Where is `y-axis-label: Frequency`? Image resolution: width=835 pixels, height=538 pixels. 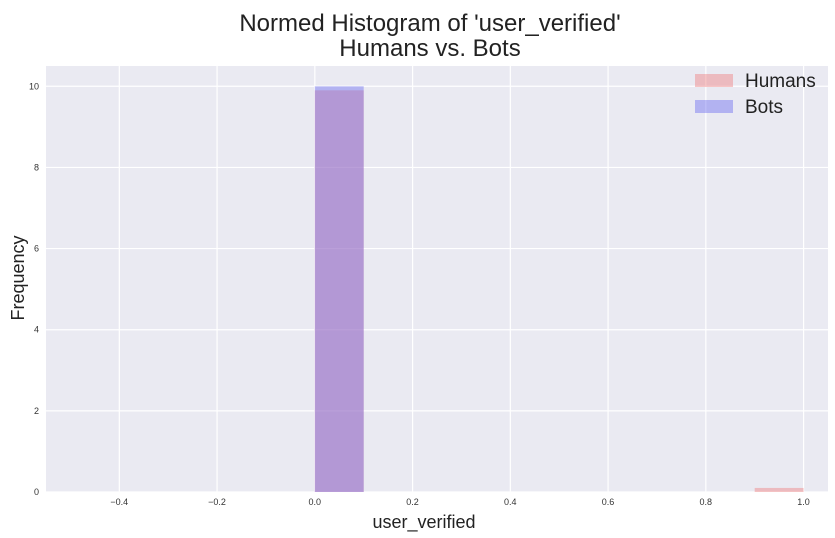 y-axis-label: Frequency is located at coordinates (18, 277).